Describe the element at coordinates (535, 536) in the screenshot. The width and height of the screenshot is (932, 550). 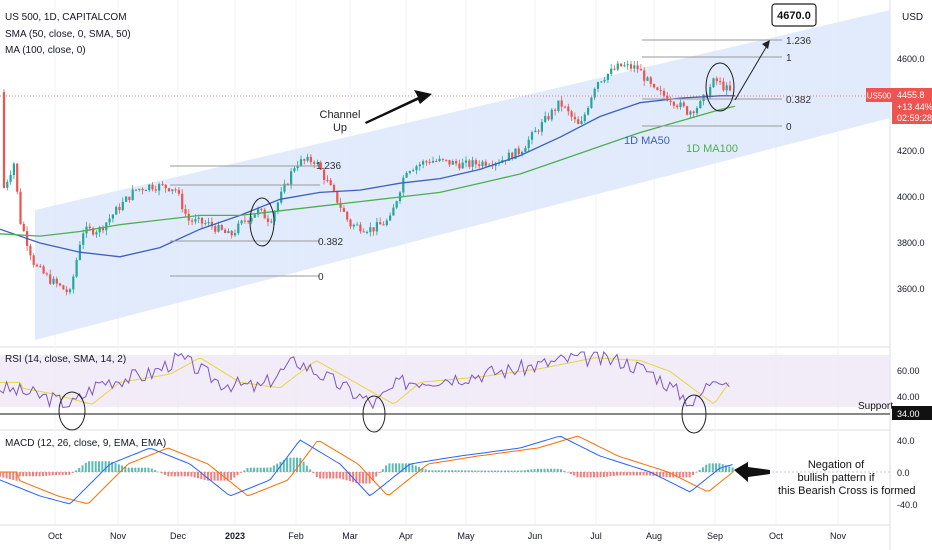
I see `time-label: Jun` at that location.